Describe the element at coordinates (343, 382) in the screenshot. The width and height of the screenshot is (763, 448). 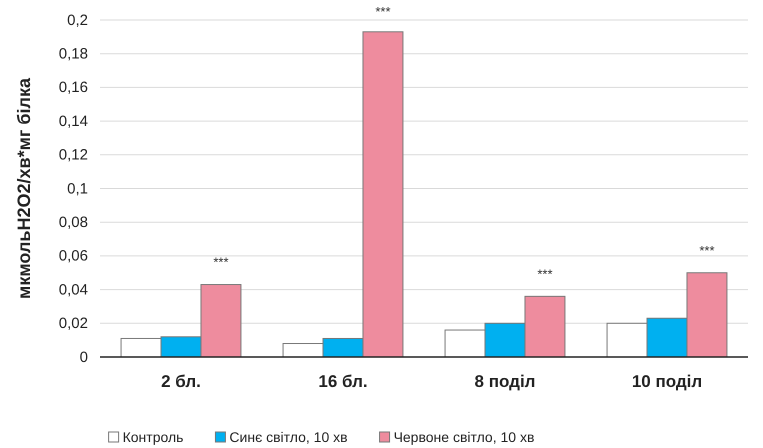
I see `x-tick-label: 16 бл.` at that location.